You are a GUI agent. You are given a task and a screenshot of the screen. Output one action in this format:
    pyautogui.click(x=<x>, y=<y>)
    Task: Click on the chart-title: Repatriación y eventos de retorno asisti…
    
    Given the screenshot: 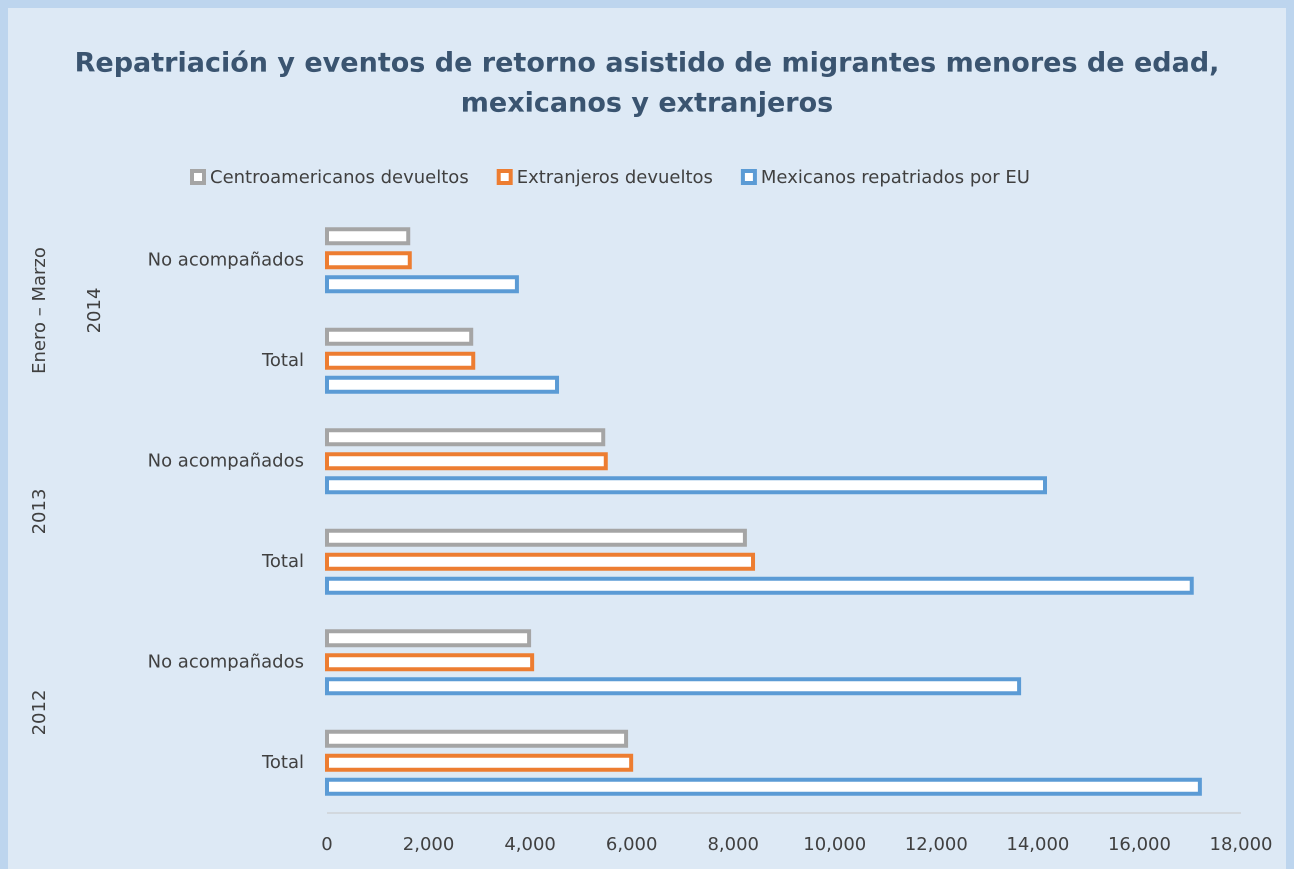 What is the action you would take?
    pyautogui.click(x=647, y=63)
    